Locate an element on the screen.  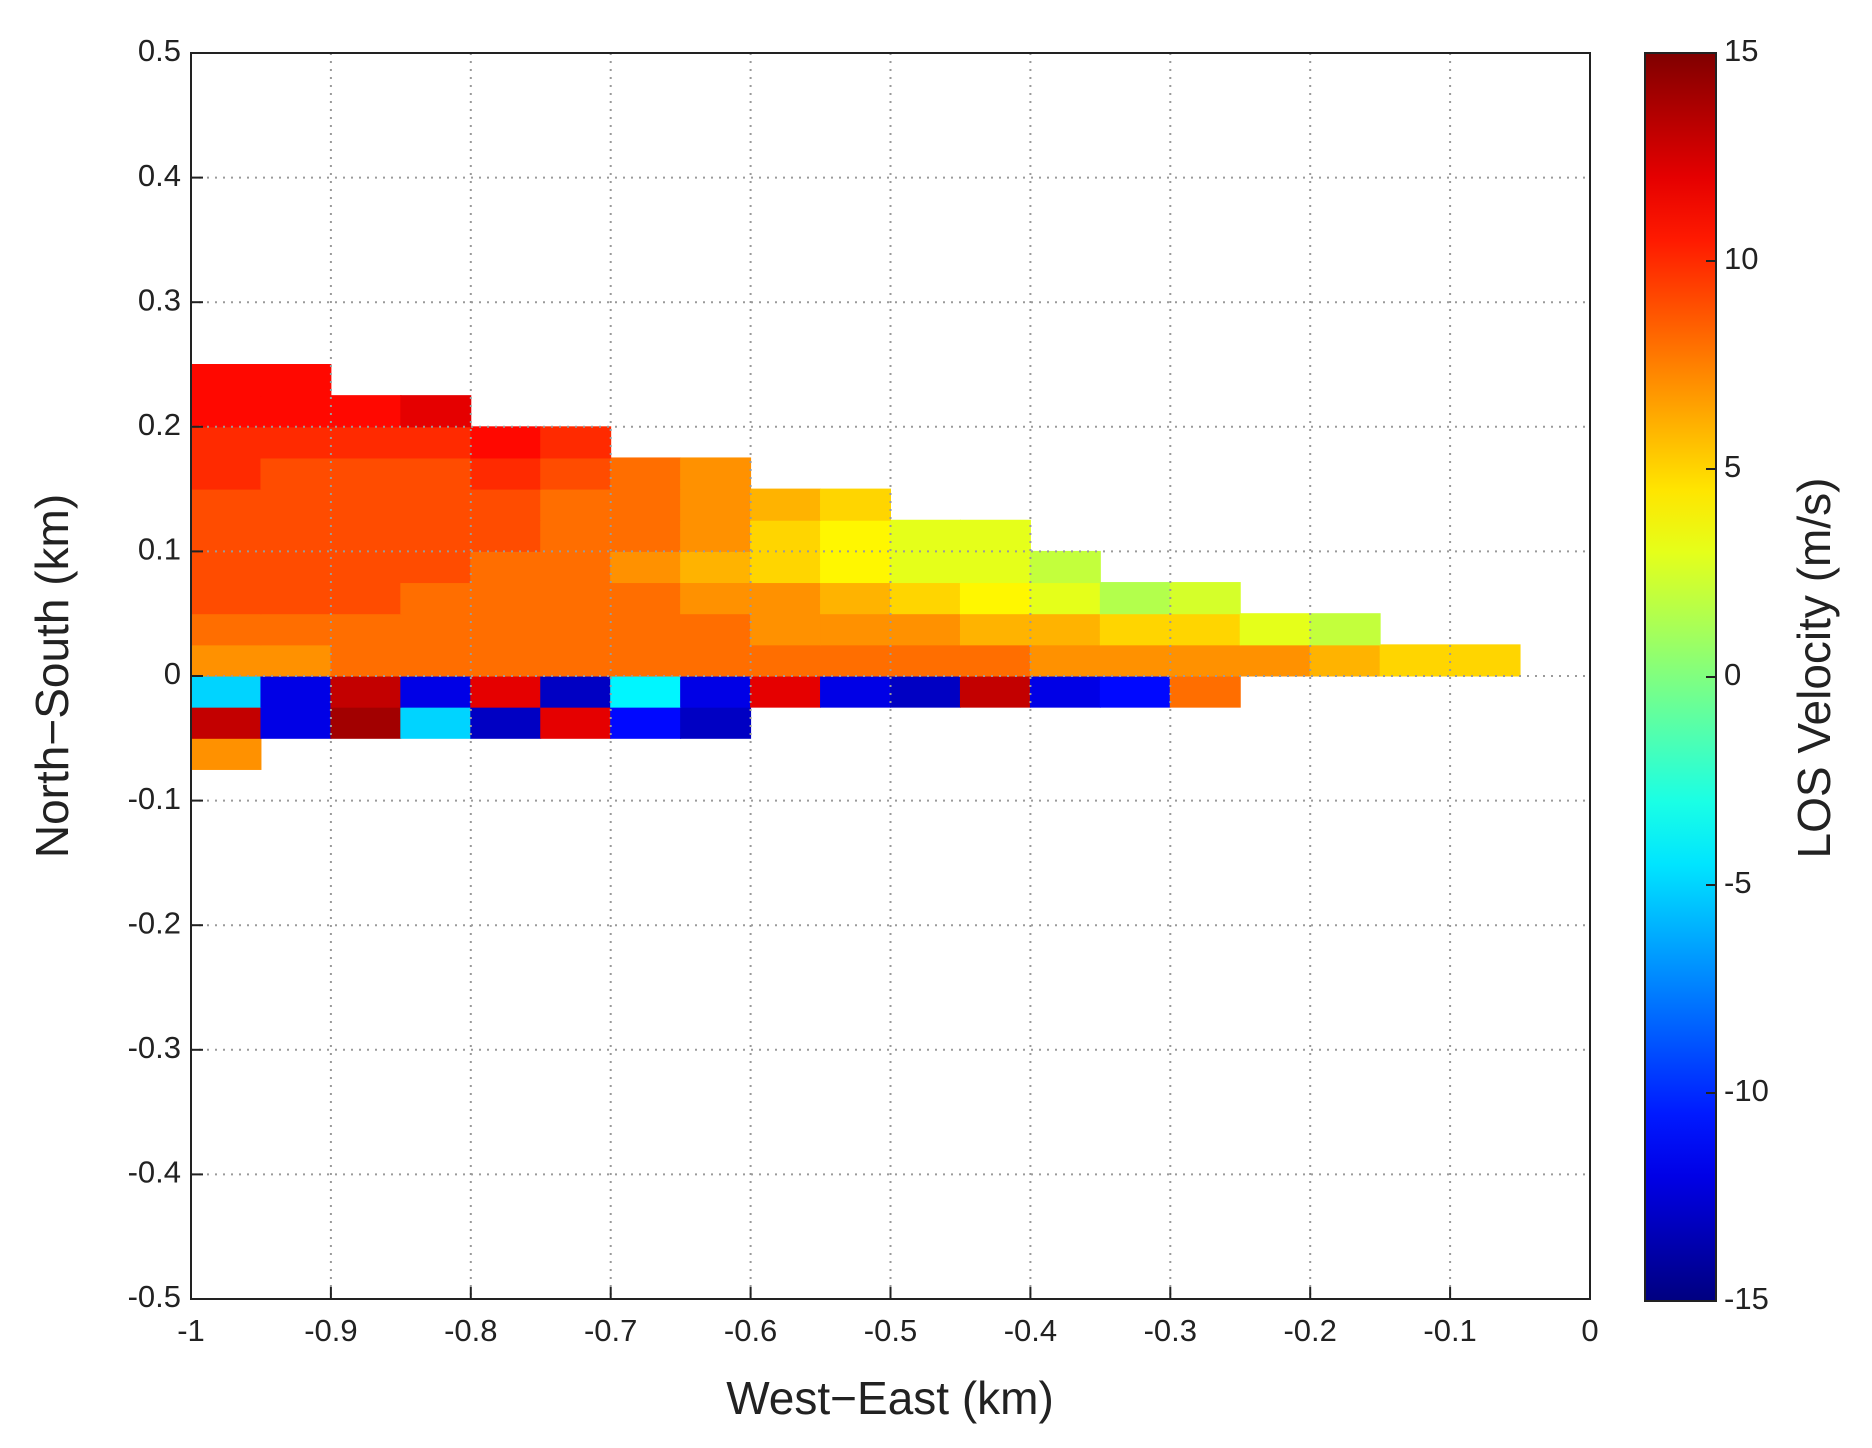
x-tick-label: 0 is located at coordinates (1589, 1330).